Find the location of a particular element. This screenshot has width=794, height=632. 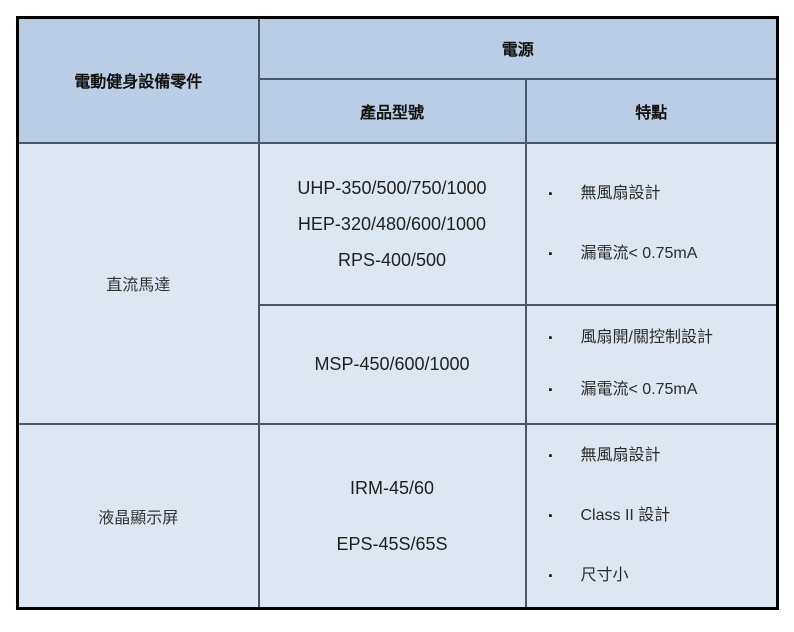

feature-item: ▪ 尺寸小 is located at coordinates (589, 576).